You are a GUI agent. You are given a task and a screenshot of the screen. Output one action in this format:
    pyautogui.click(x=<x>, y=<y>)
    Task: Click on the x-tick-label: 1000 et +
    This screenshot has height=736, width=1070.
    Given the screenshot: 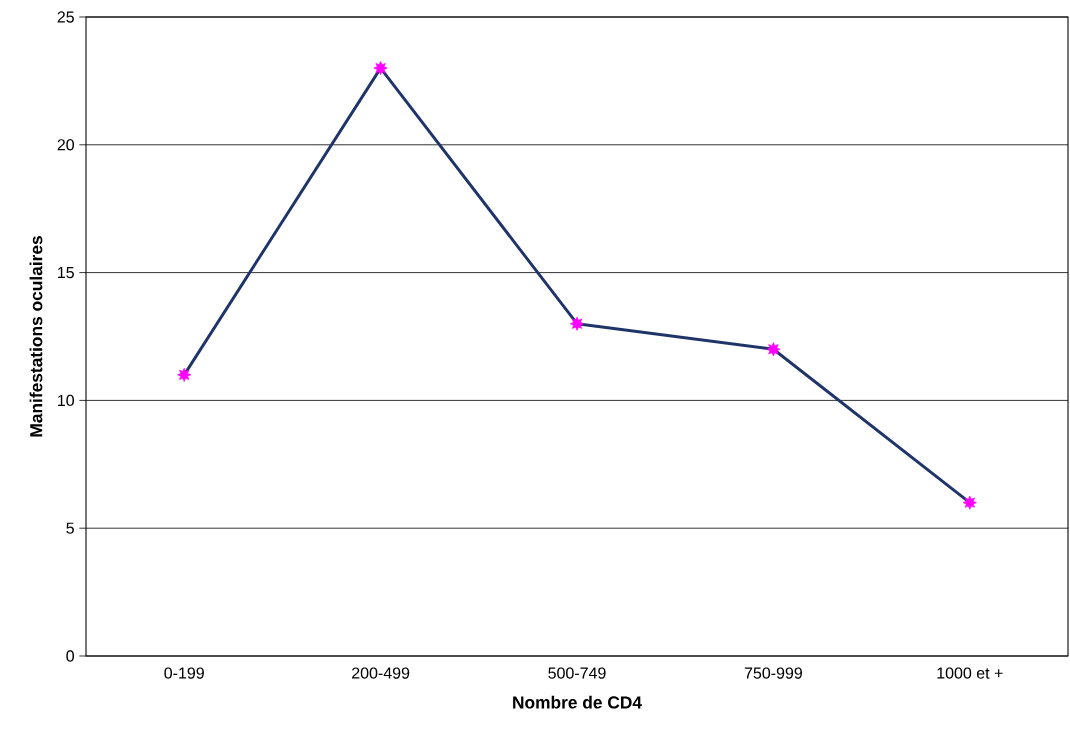 What is the action you would take?
    pyautogui.click(x=970, y=673)
    